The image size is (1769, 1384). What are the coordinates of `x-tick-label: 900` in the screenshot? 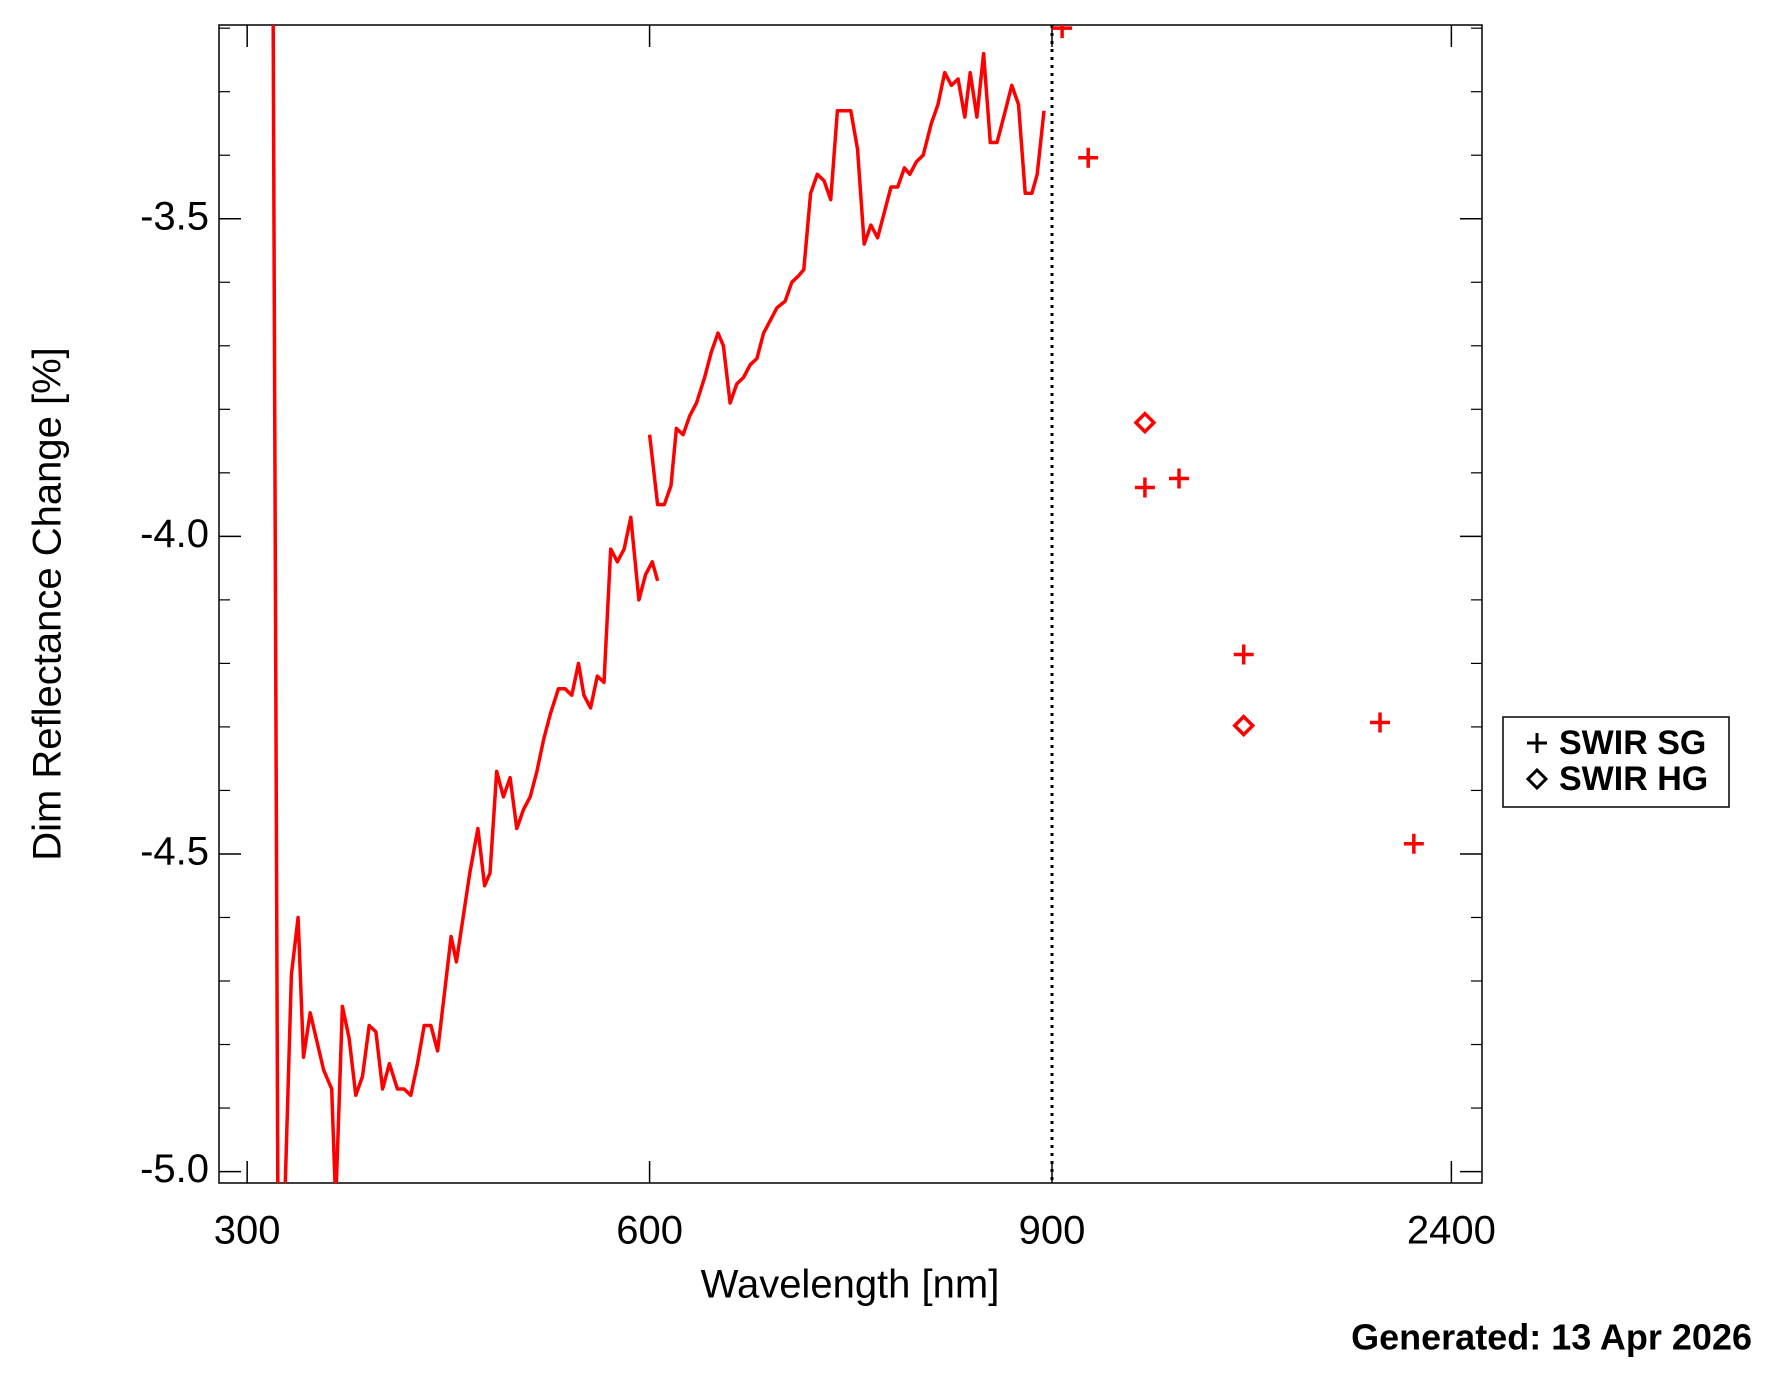 It's located at (1052, 1231).